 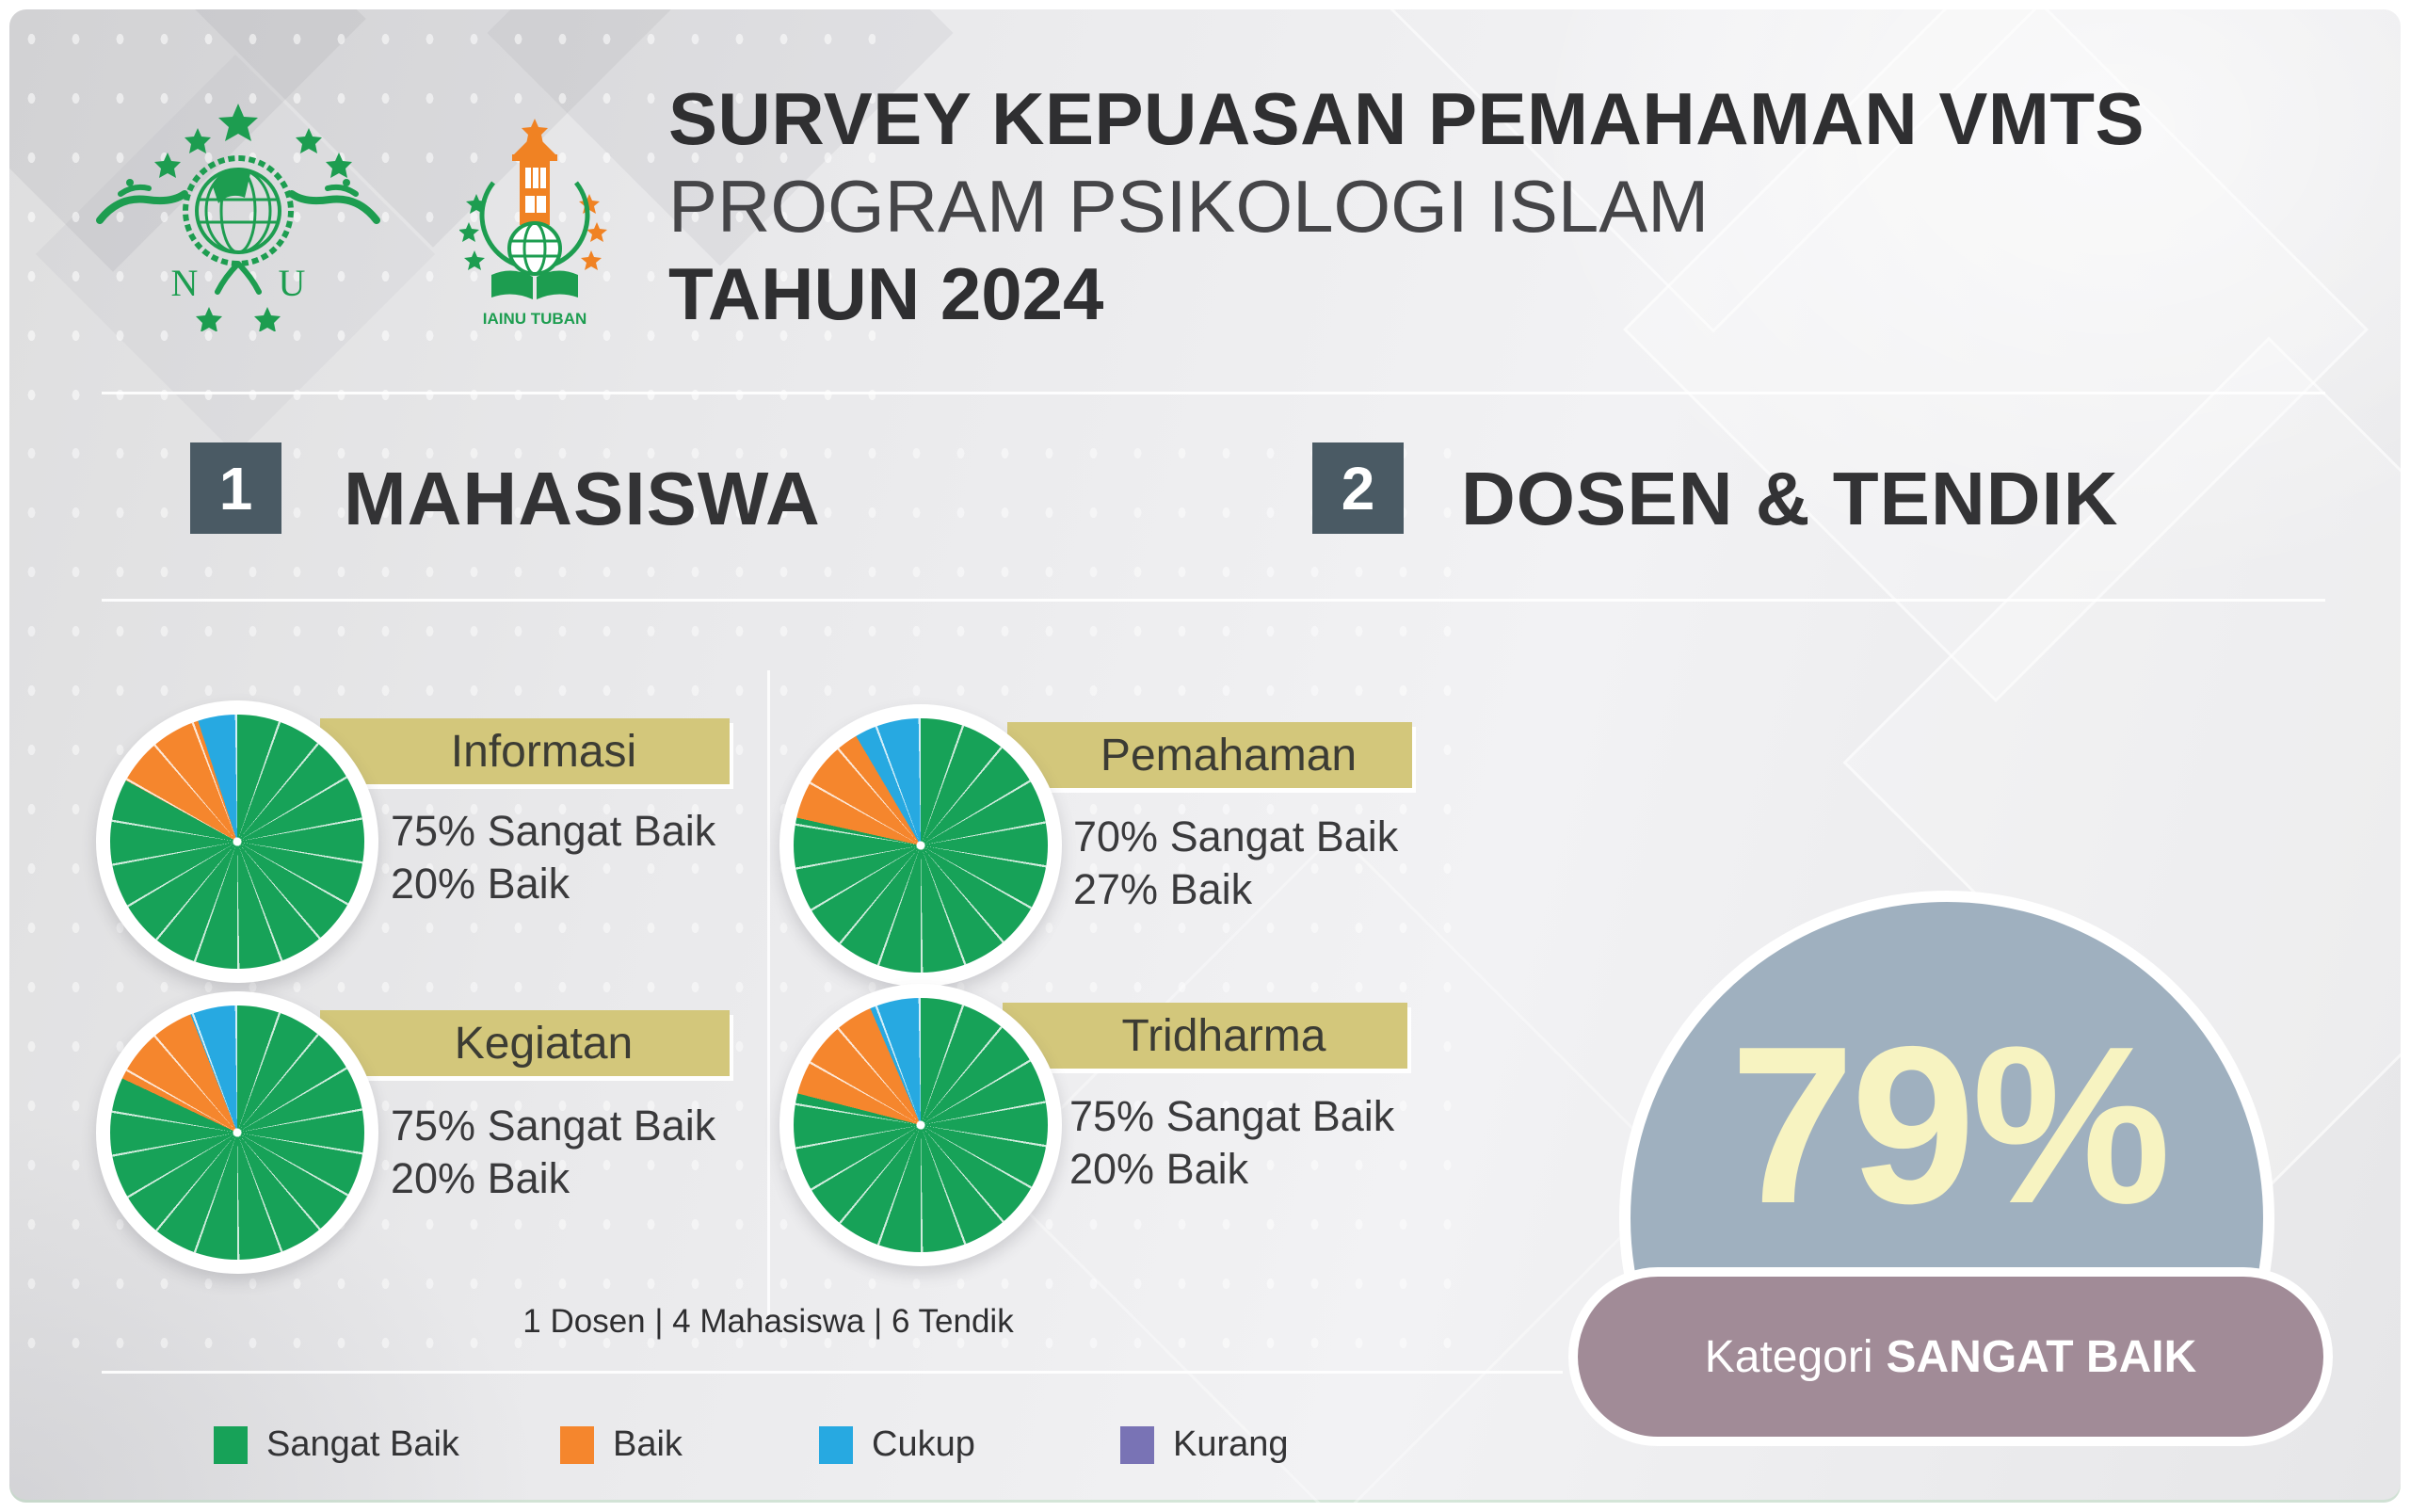 I want to click on section-number-2: 2, so click(x=1358, y=488).